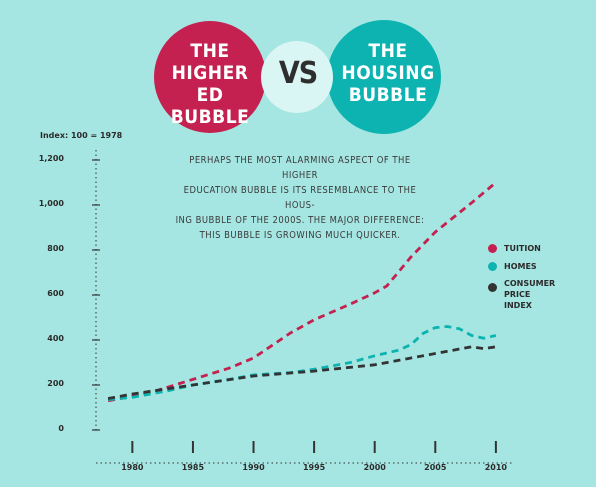 This screenshot has height=487, width=596. I want to click on x-tick-label: 1995, so click(314, 467).